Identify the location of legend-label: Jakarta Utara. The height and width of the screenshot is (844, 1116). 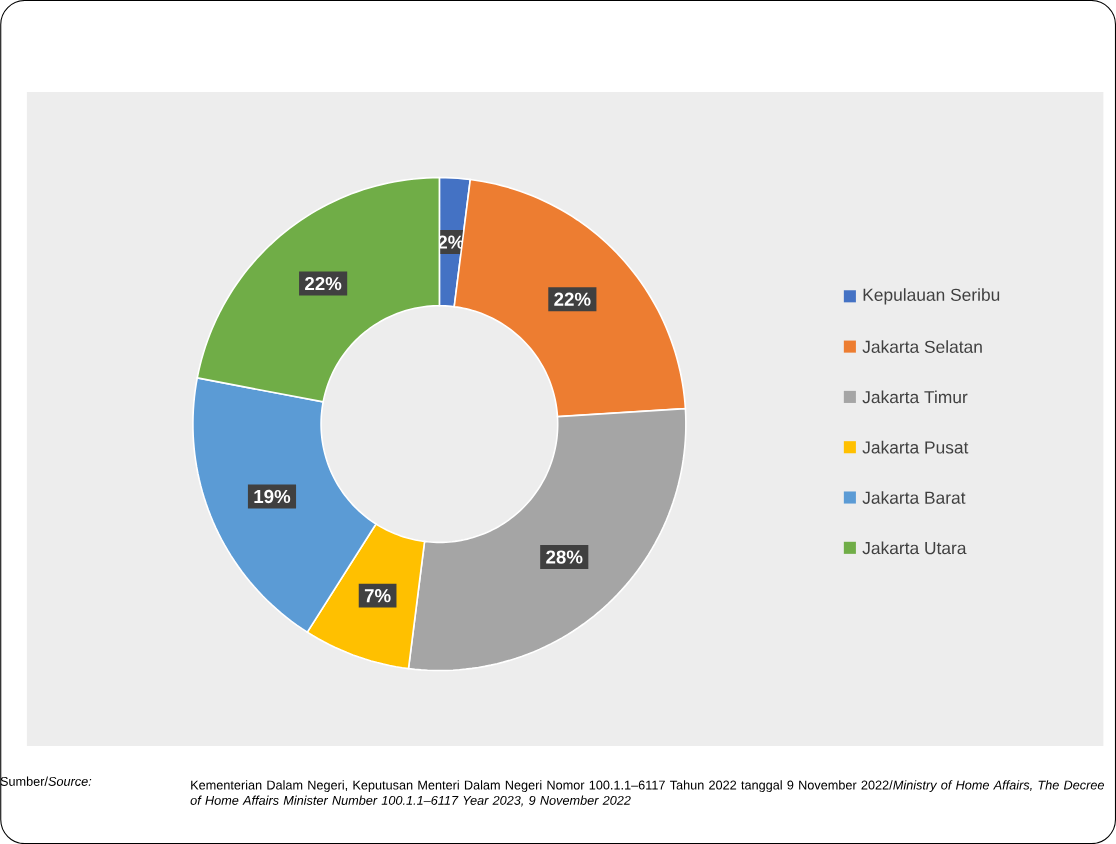
(914, 548).